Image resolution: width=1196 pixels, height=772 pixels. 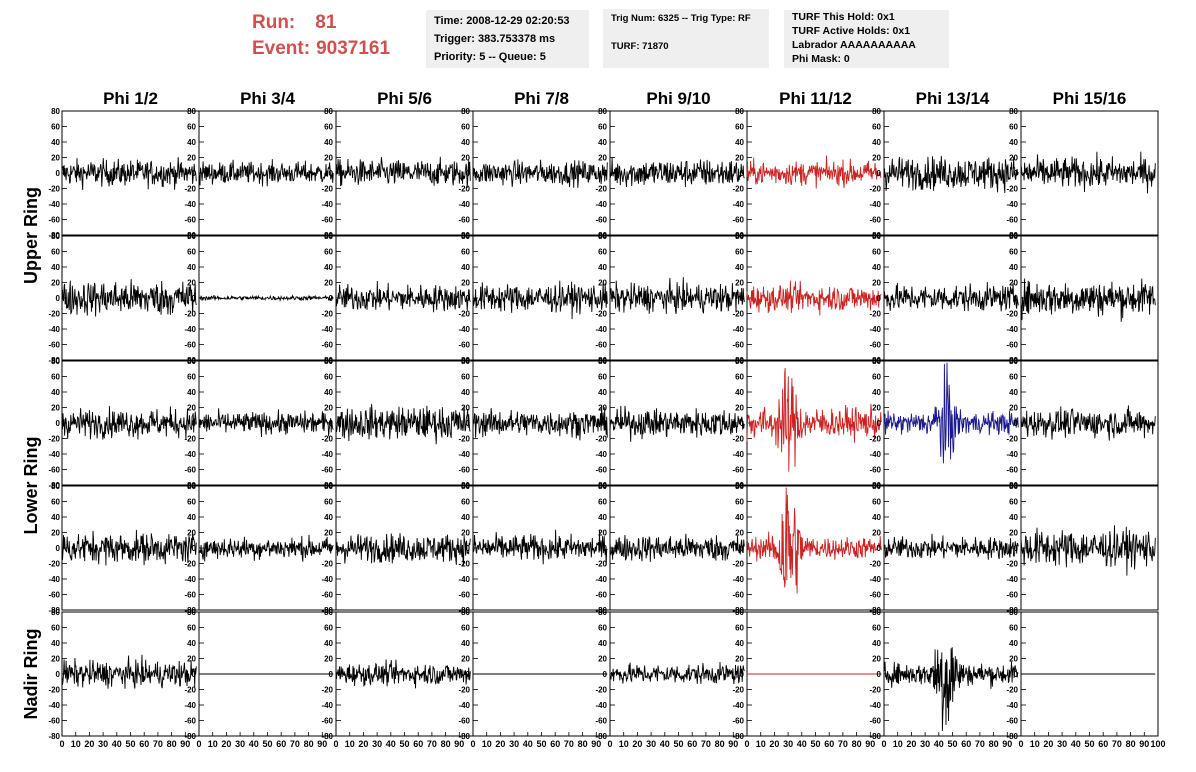 What do you see at coordinates (213, 744) in the screenshot?
I see `xtick-label: 10` at bounding box center [213, 744].